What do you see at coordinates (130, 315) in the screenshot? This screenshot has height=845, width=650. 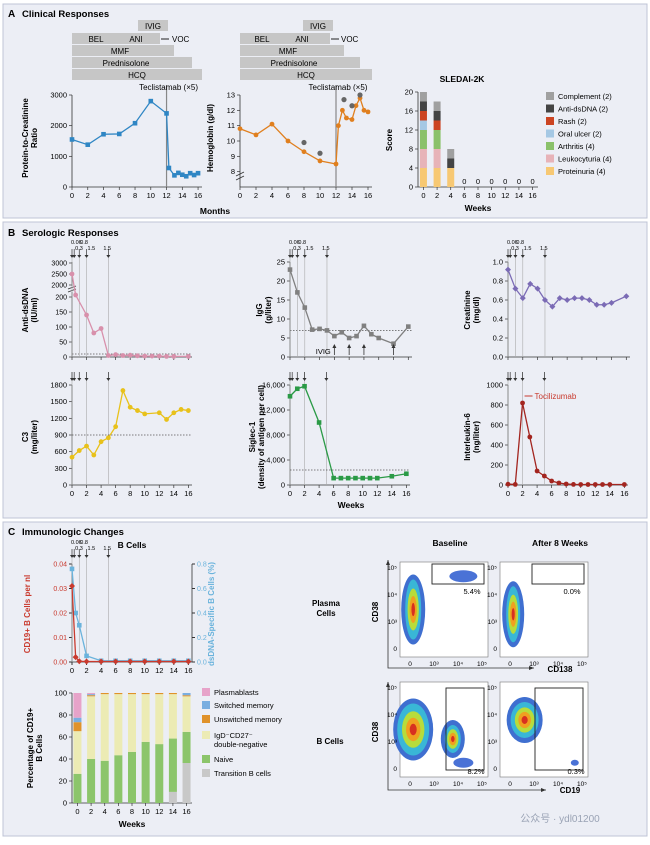 I see `anti-dsdna-line` at bounding box center [130, 315].